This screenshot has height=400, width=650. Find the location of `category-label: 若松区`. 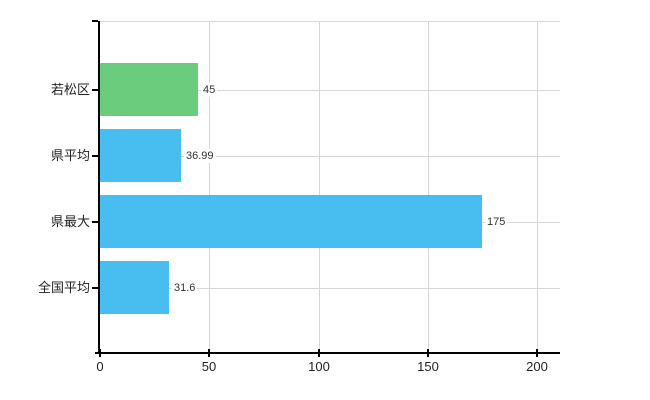

category-label: 若松区 is located at coordinates (70, 89).